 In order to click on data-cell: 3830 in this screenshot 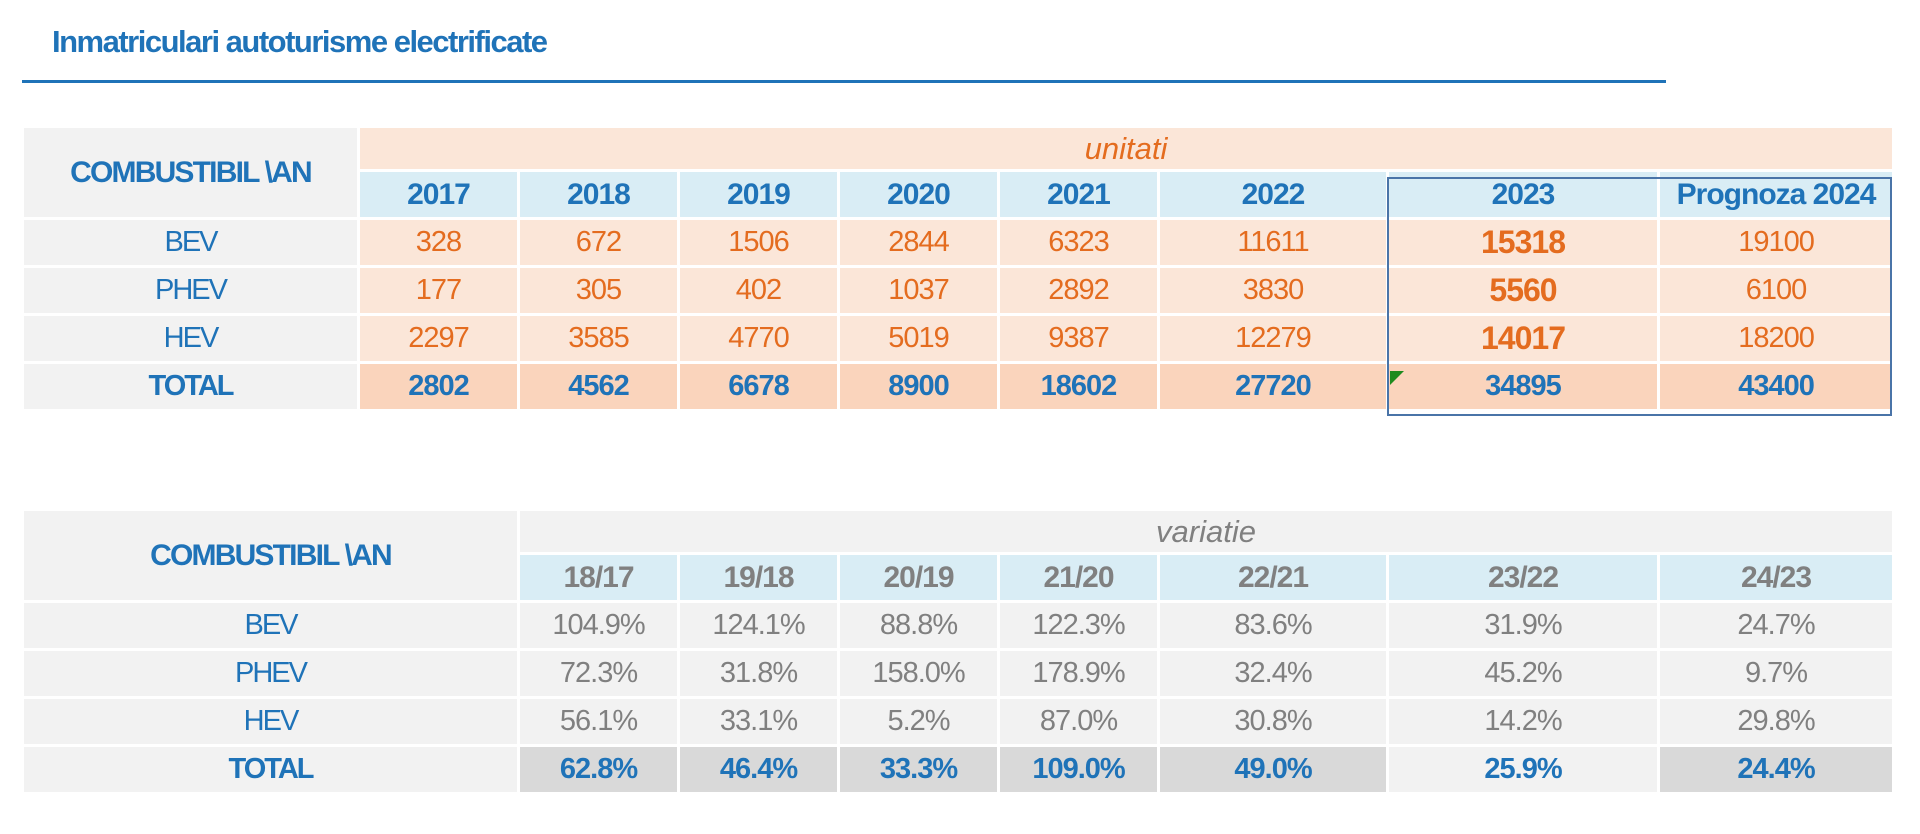, I will do `click(1273, 292)`.